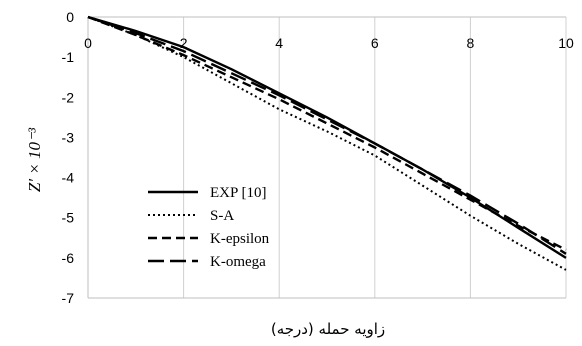 The image size is (582, 346). Describe the element at coordinates (222, 216) in the screenshot. I see `legend-label: S-A` at that location.